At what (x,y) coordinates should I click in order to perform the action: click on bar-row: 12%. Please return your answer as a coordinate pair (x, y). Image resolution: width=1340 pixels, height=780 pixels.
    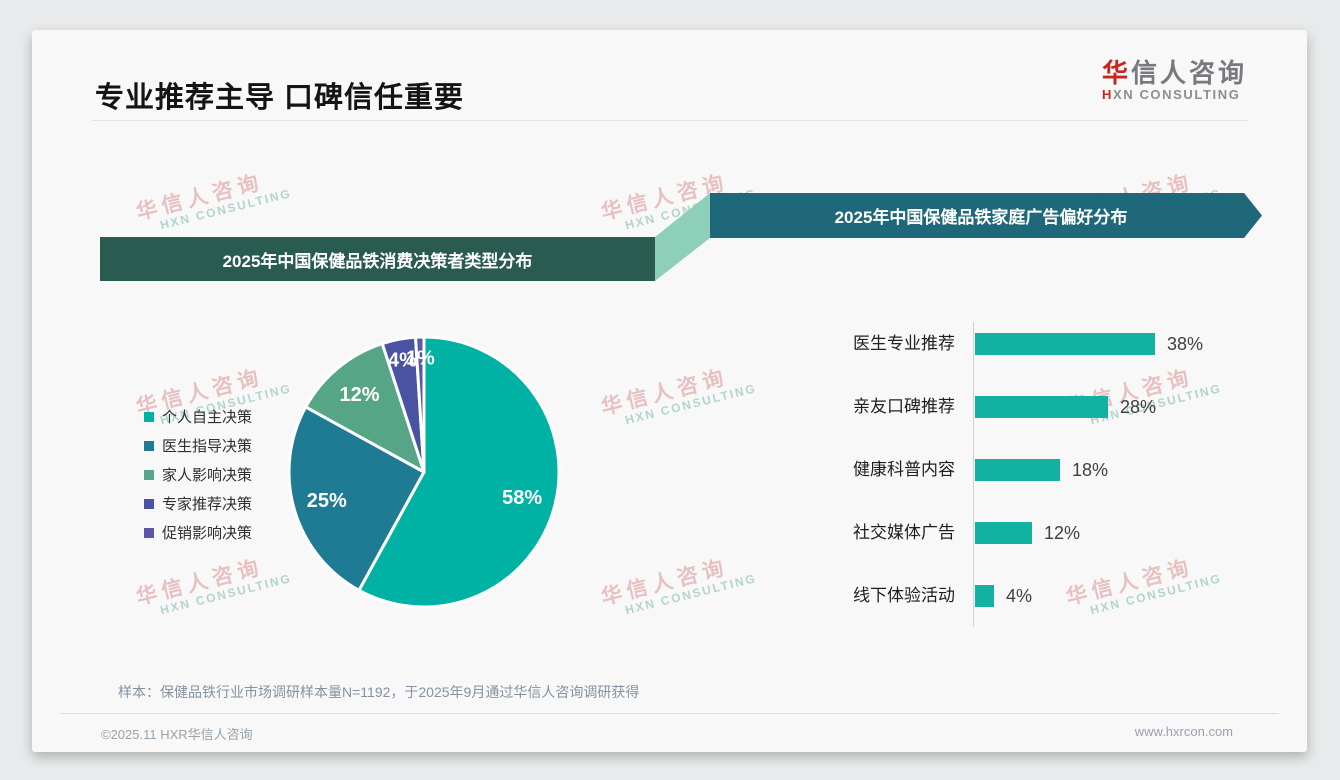
    Looking at the image, I should click on (1027, 533).